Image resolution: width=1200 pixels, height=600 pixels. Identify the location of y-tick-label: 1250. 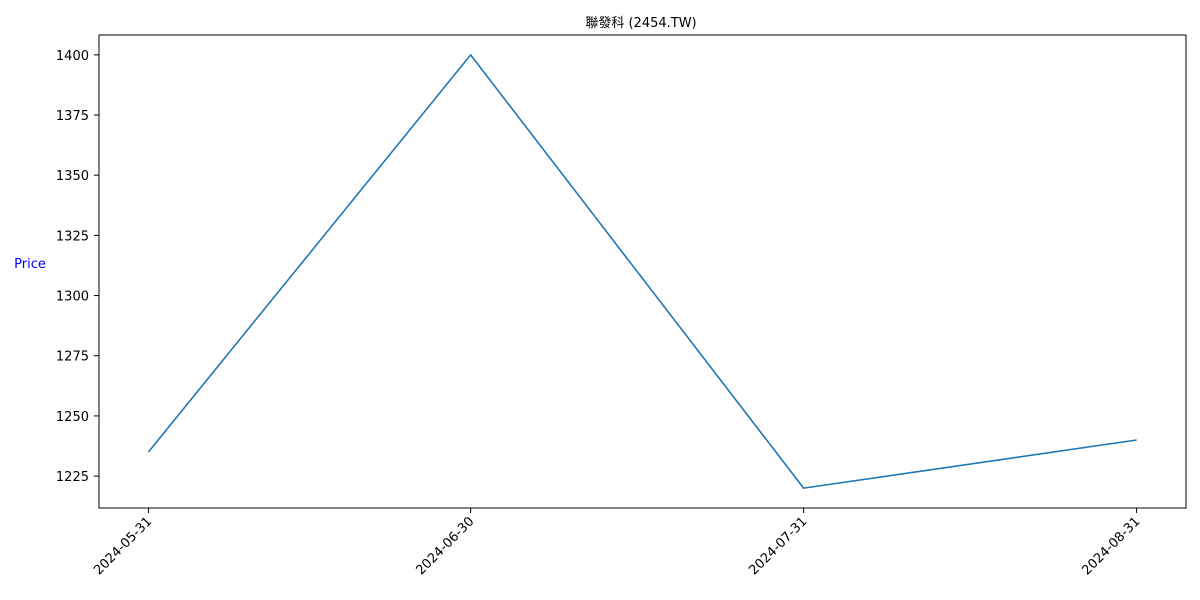
(72, 417).